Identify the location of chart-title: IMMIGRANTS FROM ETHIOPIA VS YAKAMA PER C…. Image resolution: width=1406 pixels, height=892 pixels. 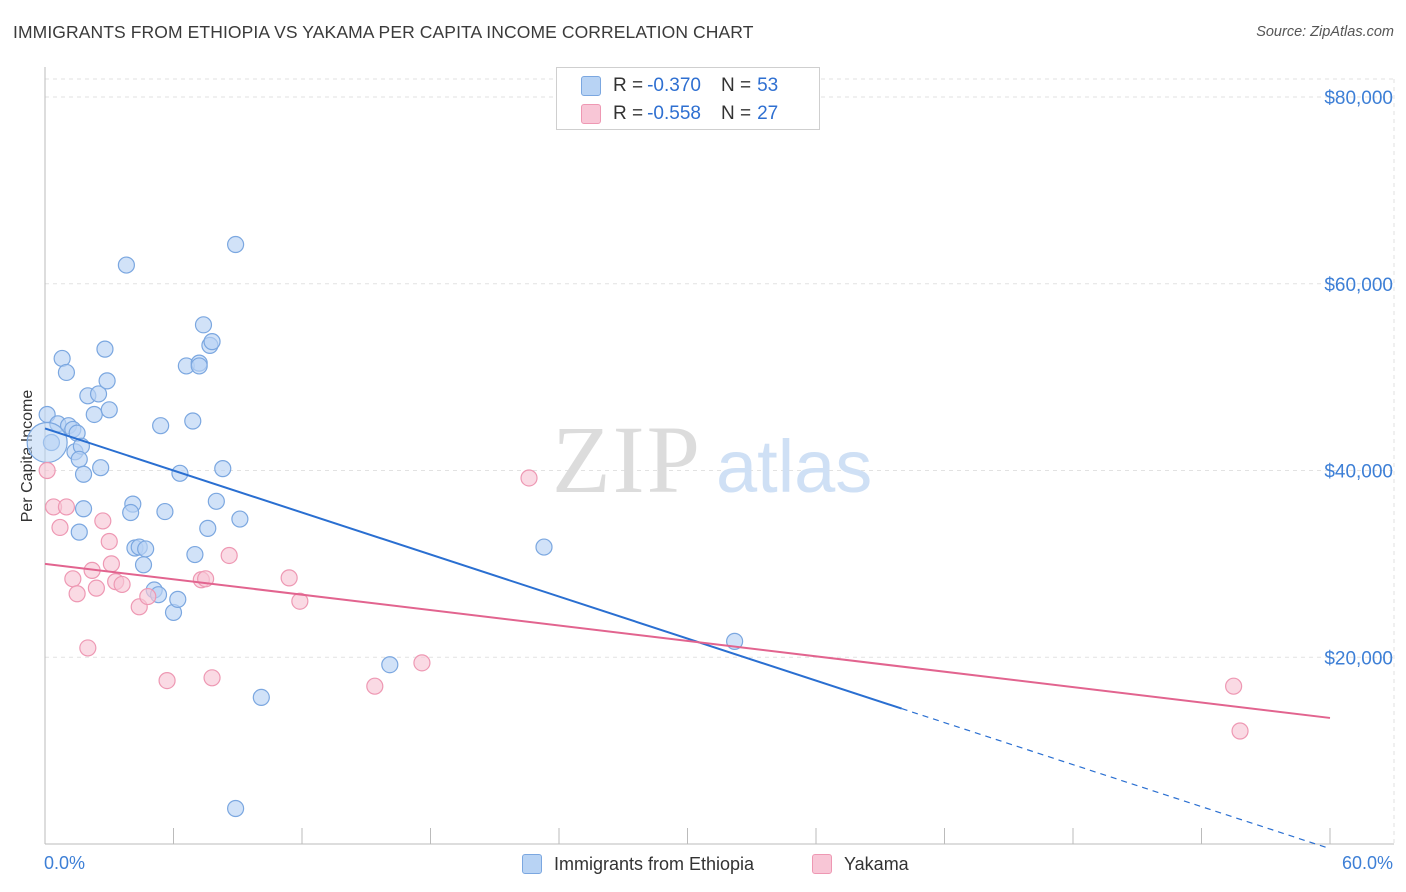
(383, 32).